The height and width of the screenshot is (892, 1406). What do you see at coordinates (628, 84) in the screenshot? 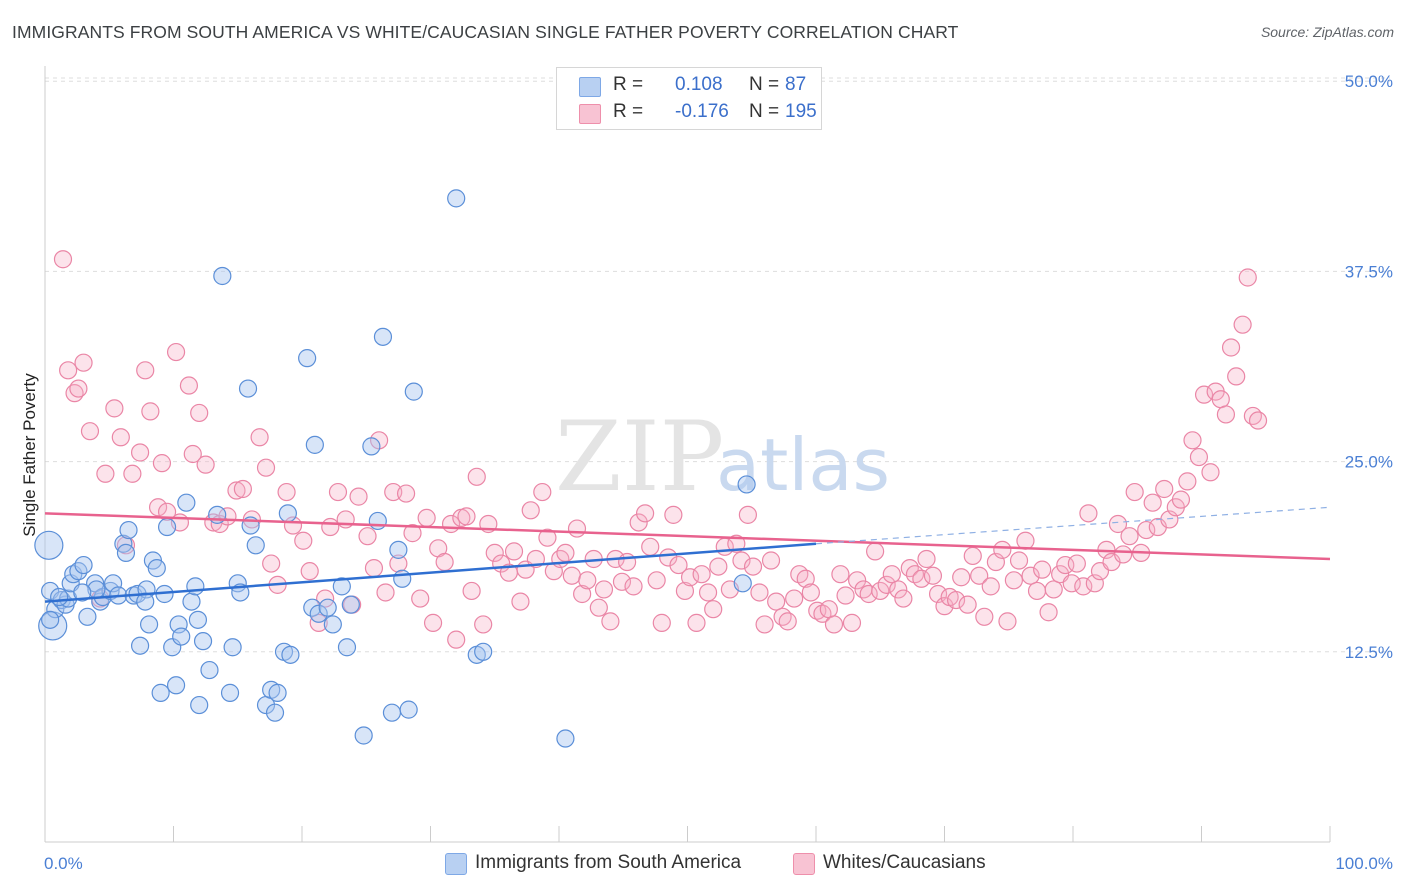
I see `legend-r-label: R =` at bounding box center [628, 84].